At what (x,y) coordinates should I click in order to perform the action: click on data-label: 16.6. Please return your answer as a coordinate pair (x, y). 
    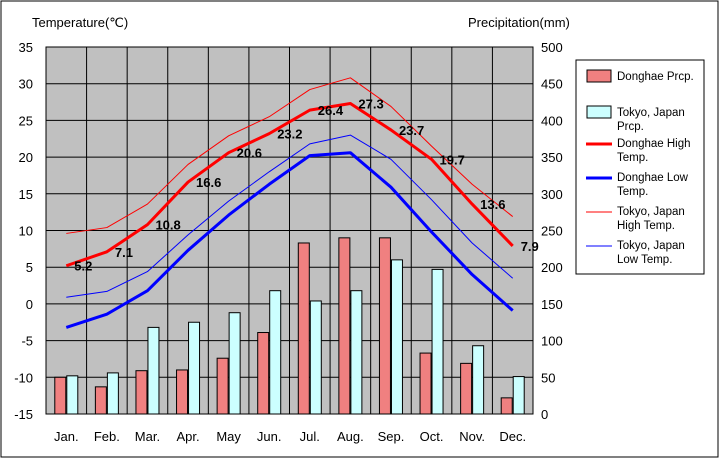
    Looking at the image, I should click on (208, 182).